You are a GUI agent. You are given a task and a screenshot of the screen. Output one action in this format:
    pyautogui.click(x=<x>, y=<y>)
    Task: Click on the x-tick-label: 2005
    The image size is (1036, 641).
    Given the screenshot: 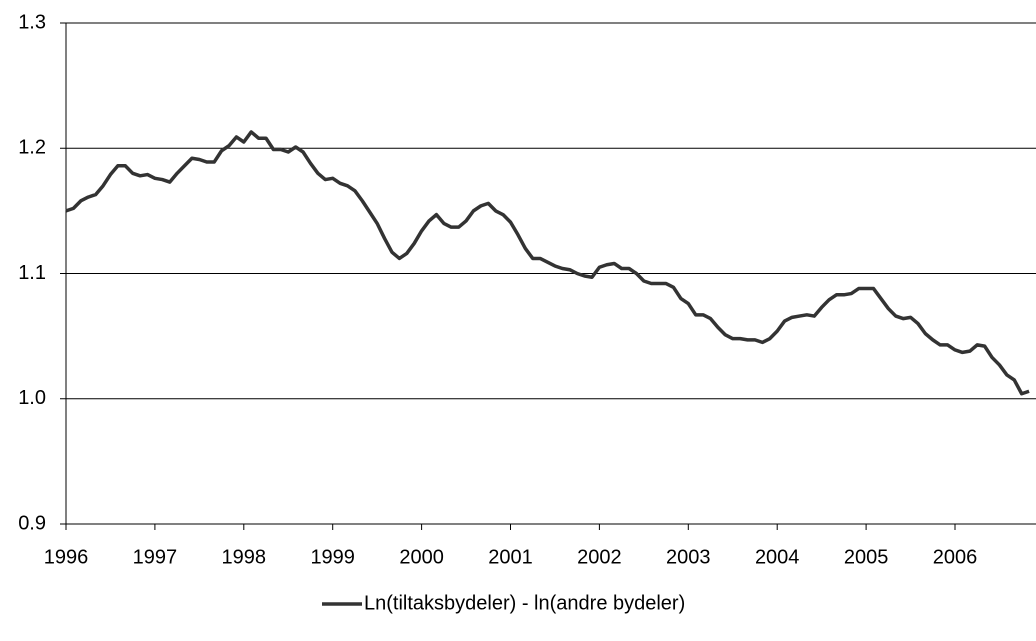 What is the action you would take?
    pyautogui.click(x=866, y=557)
    